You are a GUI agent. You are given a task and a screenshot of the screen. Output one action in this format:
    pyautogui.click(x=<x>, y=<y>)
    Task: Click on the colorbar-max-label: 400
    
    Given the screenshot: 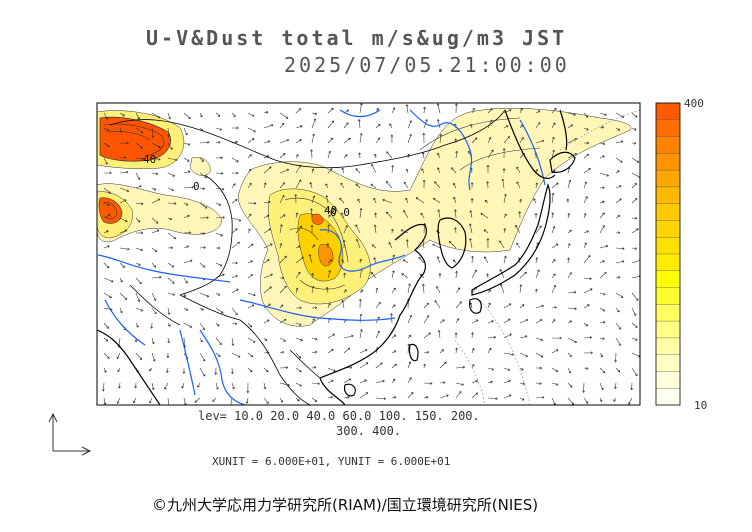 What is the action you would take?
    pyautogui.click(x=694, y=103)
    